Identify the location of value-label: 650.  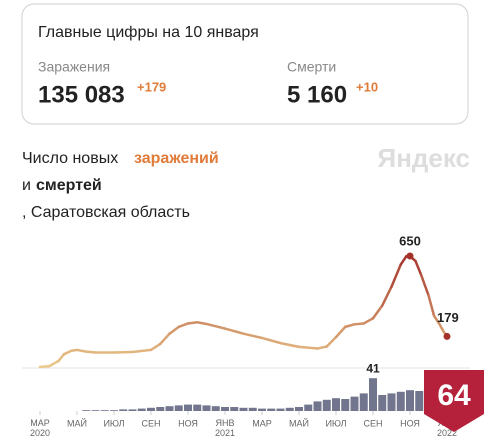
(410, 240).